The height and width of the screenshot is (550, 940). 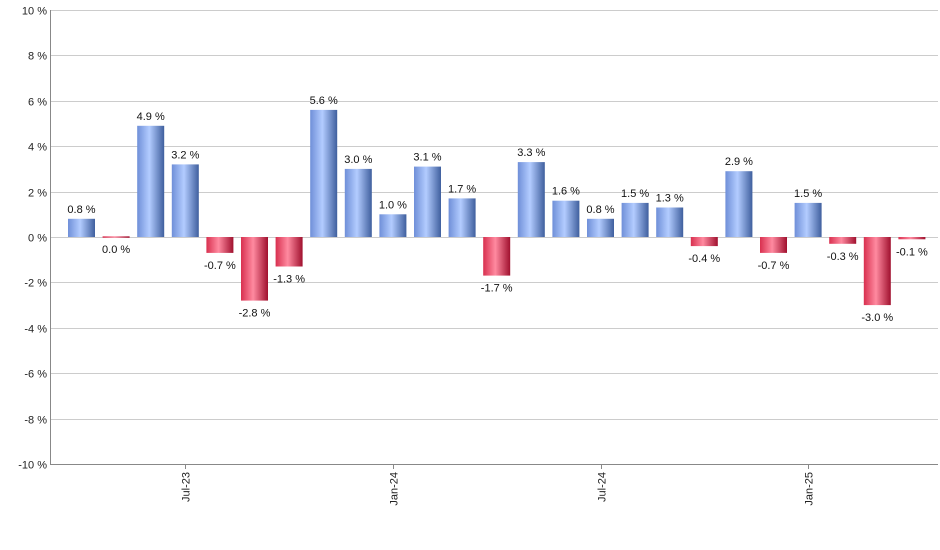 What do you see at coordinates (393, 205) in the screenshot?
I see `bar-value-label: 1.0 %` at bounding box center [393, 205].